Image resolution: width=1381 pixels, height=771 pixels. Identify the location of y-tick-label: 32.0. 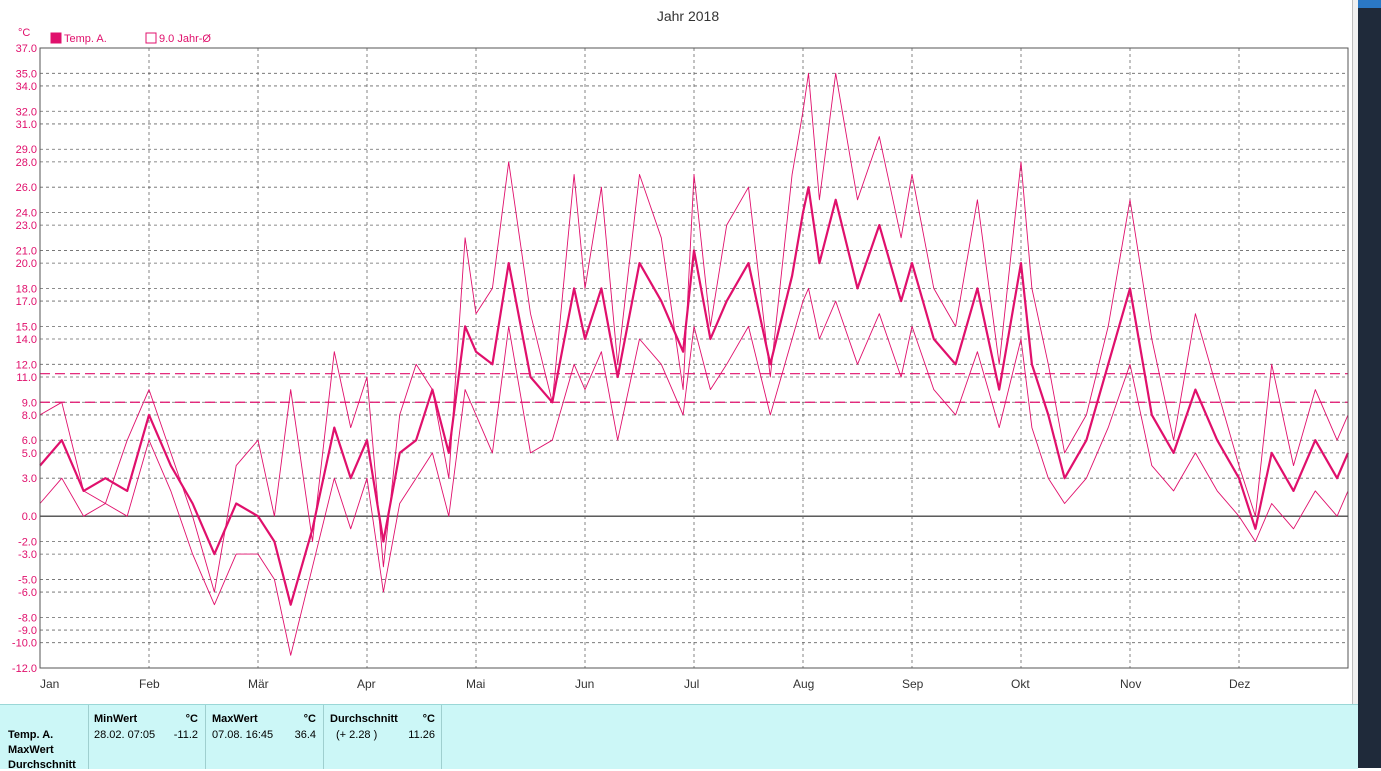
(26, 112).